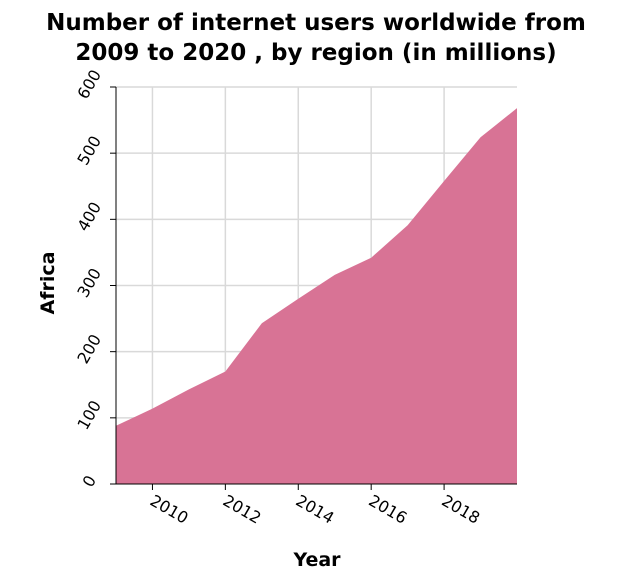 This screenshot has height=580, width=632. Describe the element at coordinates (316, 23) in the screenshot. I see `chart-title-line-1: Number of internet users worldwide from` at that location.